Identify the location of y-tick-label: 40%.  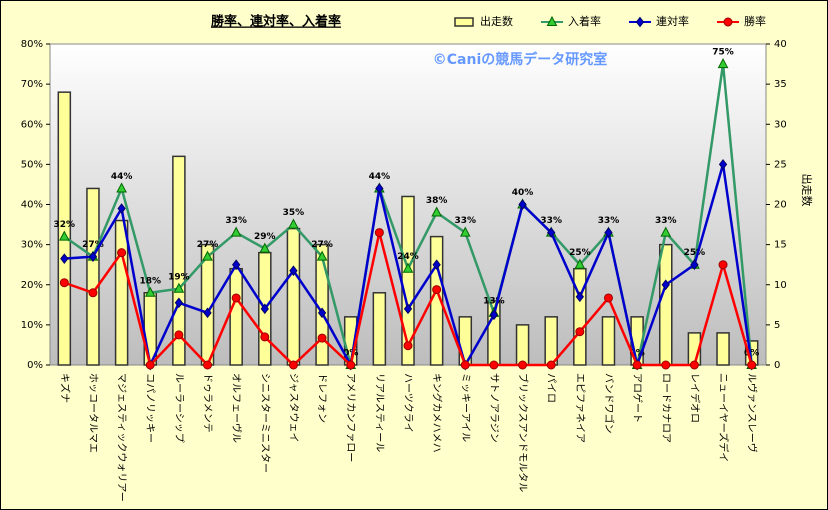
(32, 205).